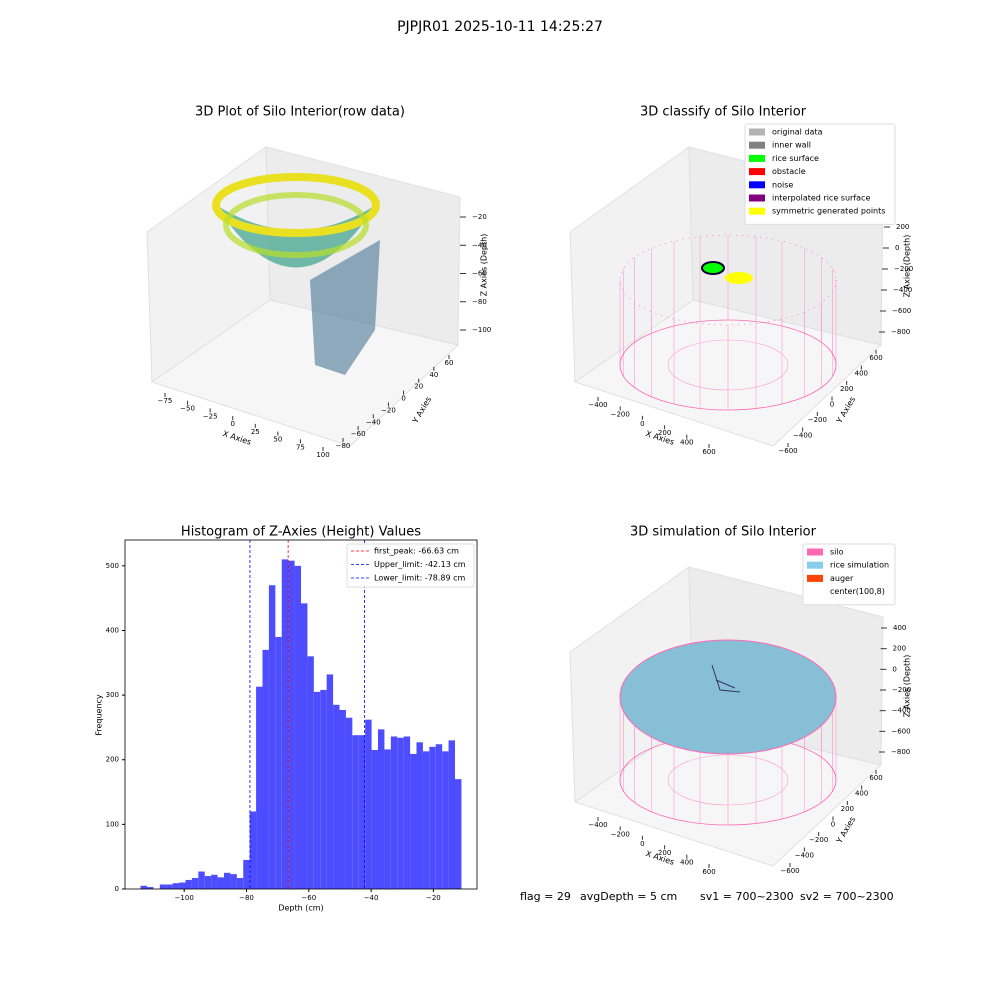 The height and width of the screenshot is (1000, 1000). Describe the element at coordinates (828, 211) in the screenshot. I see `legend-label: symmetric generated points` at that location.